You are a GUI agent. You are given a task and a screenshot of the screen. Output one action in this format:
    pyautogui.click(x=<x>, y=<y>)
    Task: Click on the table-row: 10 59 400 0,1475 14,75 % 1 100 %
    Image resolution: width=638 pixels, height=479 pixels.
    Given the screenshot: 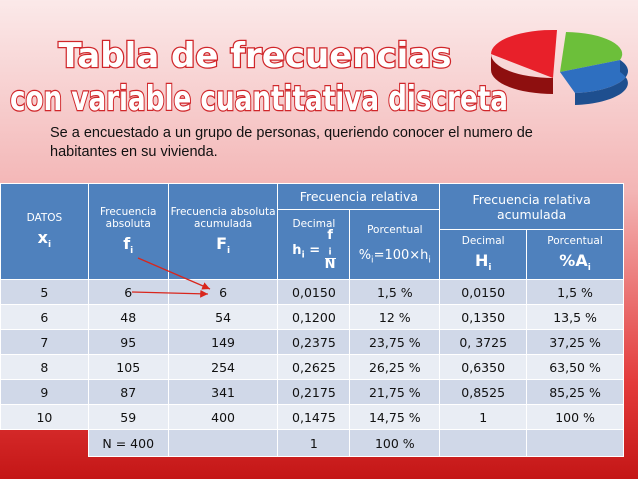 What is the action you would take?
    pyautogui.click(x=312, y=417)
    